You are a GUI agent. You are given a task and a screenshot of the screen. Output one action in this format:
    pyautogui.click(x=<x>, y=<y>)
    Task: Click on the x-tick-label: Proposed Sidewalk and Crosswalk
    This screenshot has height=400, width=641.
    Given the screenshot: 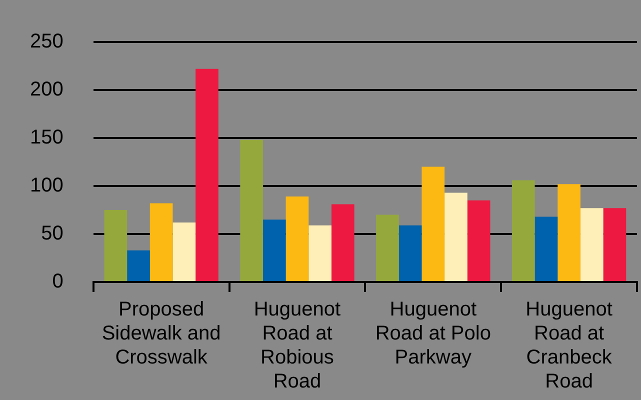 What is the action you would take?
    pyautogui.click(x=161, y=333)
    